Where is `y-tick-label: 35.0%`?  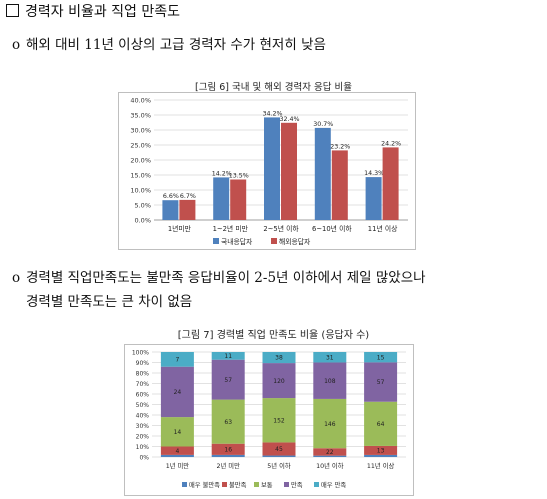 y-tick-label: 35.0% is located at coordinates (140, 116).